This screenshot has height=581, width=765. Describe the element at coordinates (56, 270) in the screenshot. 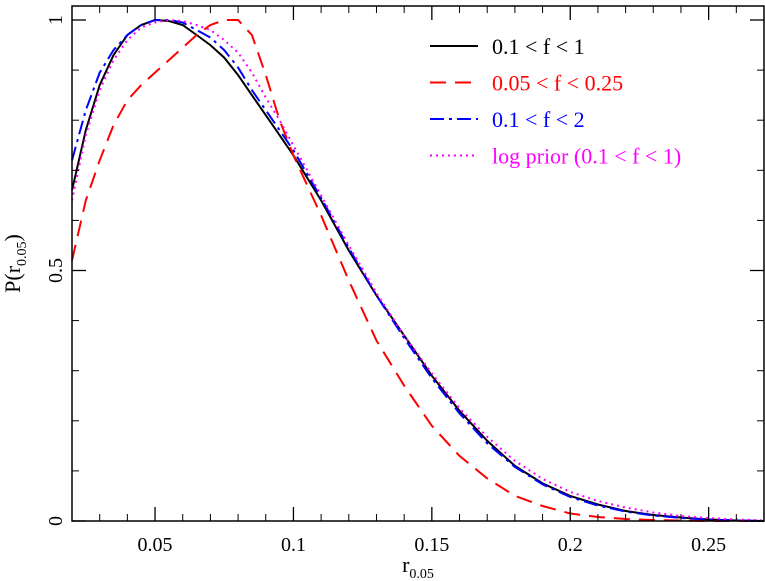

I see `y-tick-label: 0.5` at that location.